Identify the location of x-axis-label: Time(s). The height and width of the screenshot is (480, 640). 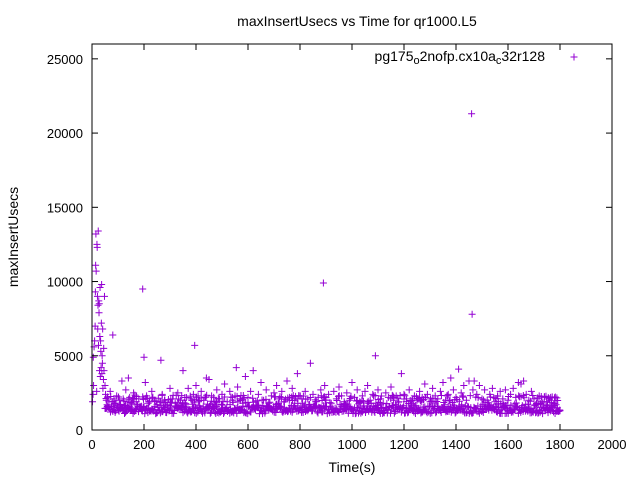
(352, 467).